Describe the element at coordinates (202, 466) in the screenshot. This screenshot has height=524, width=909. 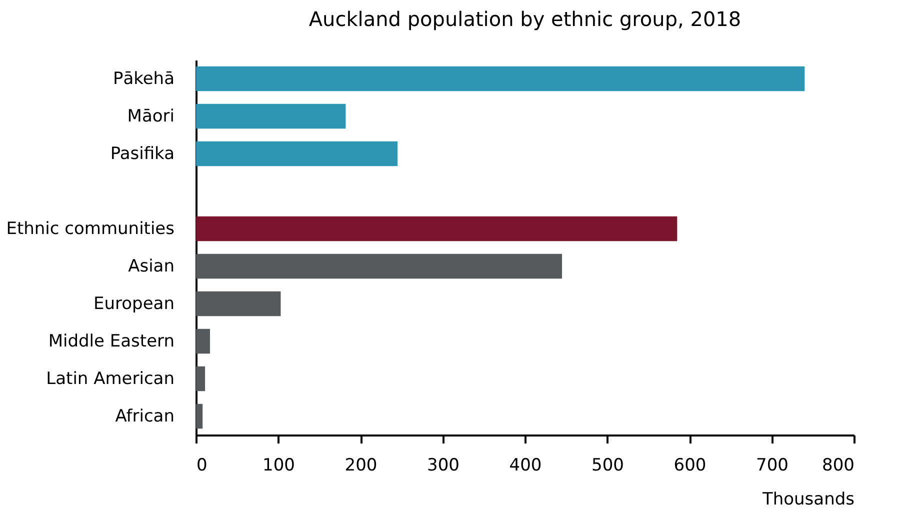
I see `x-tick-label: 0` at that location.